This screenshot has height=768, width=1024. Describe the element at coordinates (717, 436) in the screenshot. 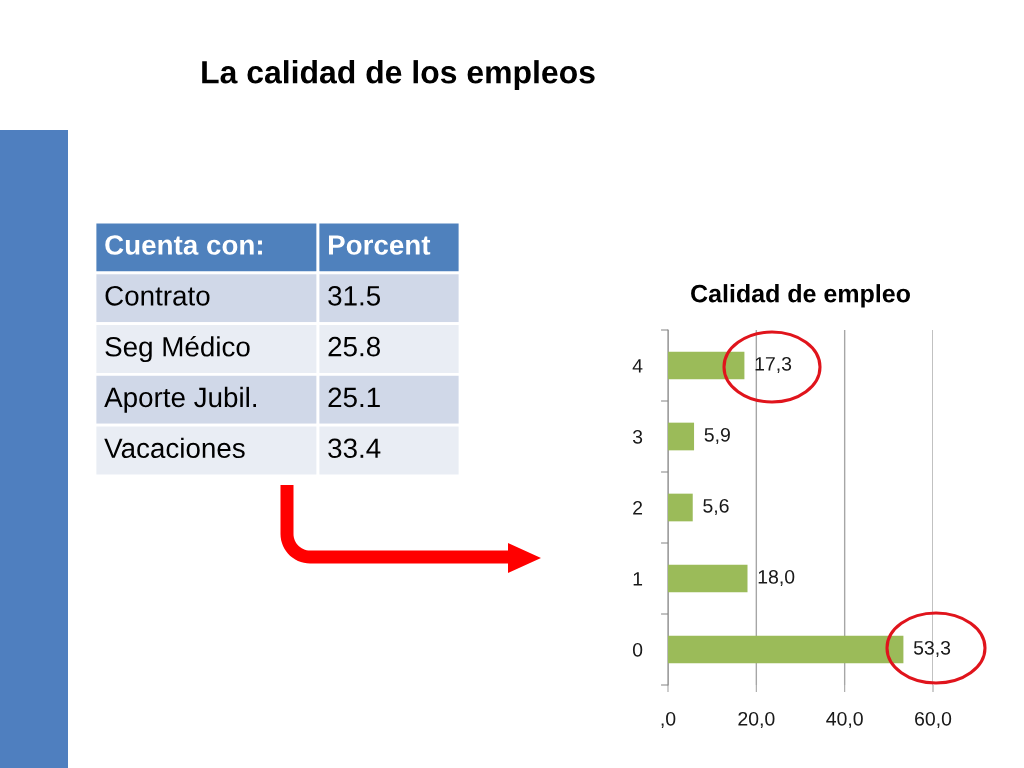

I see `data-label: 5,9` at that location.